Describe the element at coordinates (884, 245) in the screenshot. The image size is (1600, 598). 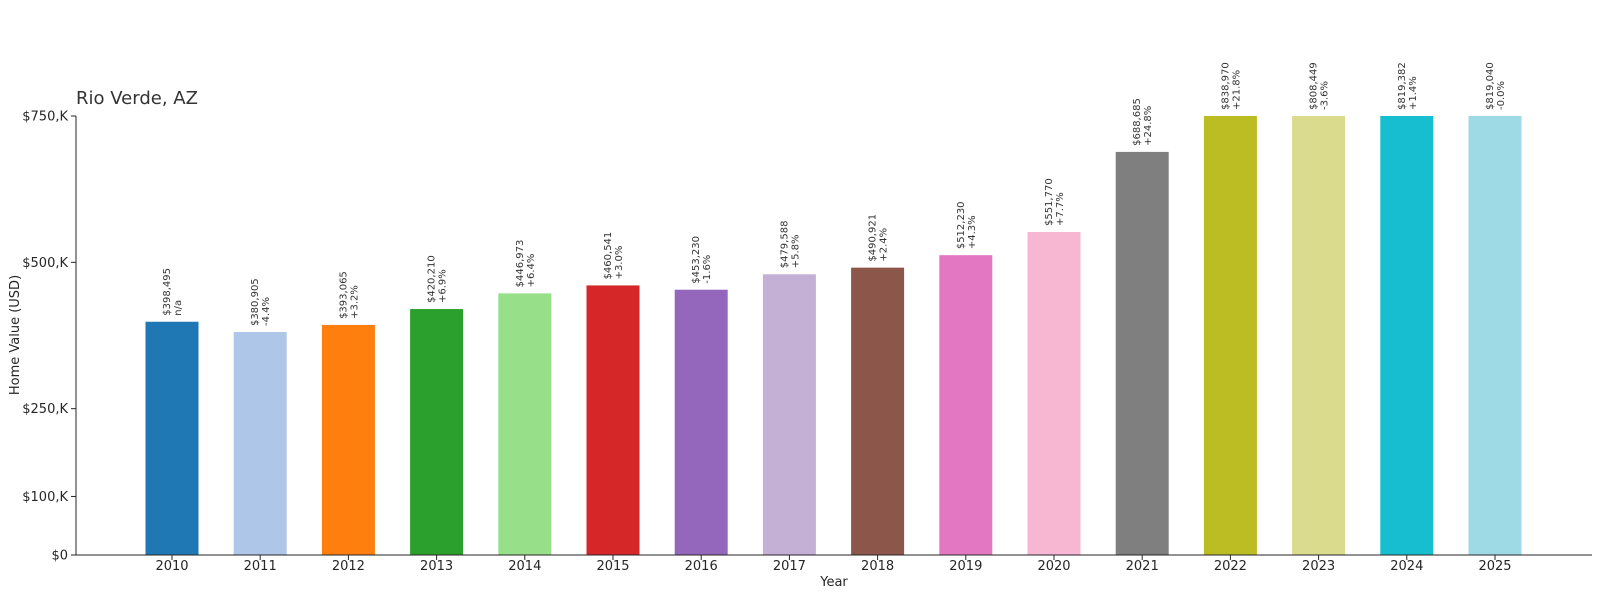
I see `change-label: +2.4%` at that location.